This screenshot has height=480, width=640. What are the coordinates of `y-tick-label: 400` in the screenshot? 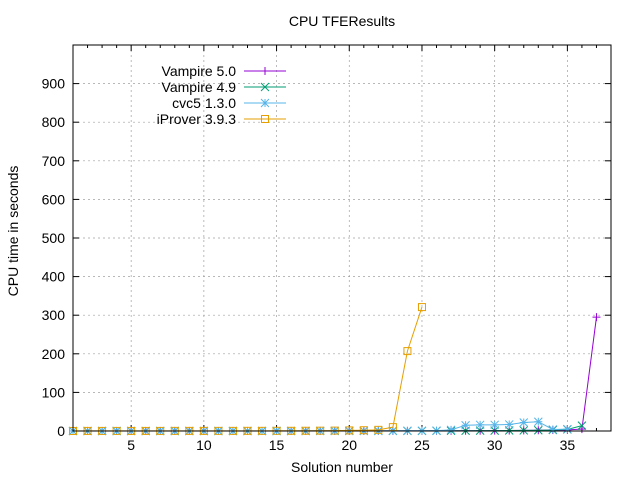 It's located at (54, 277).